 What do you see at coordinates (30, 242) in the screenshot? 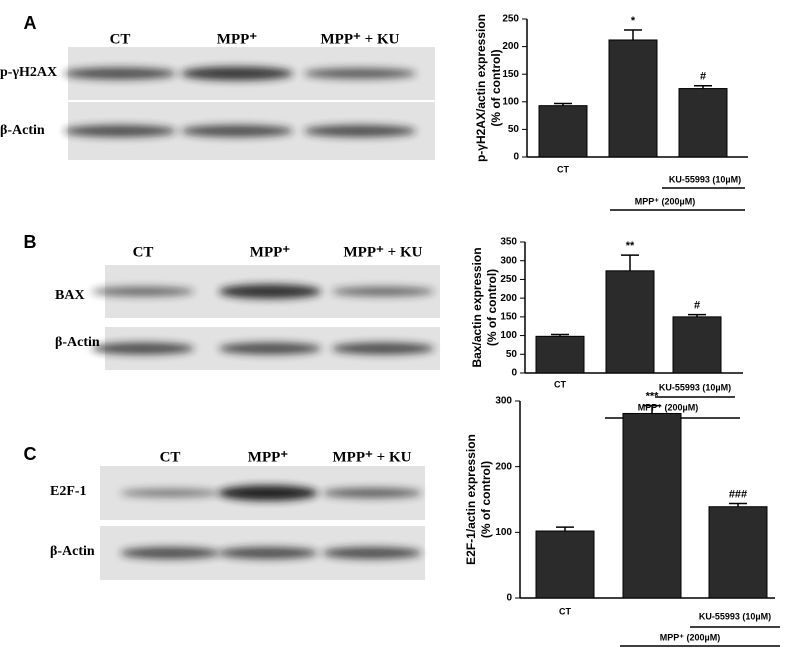
I see `panel-label: B` at bounding box center [30, 242].